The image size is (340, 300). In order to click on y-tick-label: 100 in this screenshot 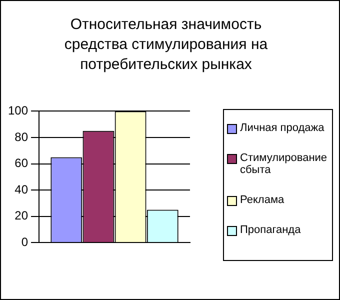, I will do `click(18, 111)`.